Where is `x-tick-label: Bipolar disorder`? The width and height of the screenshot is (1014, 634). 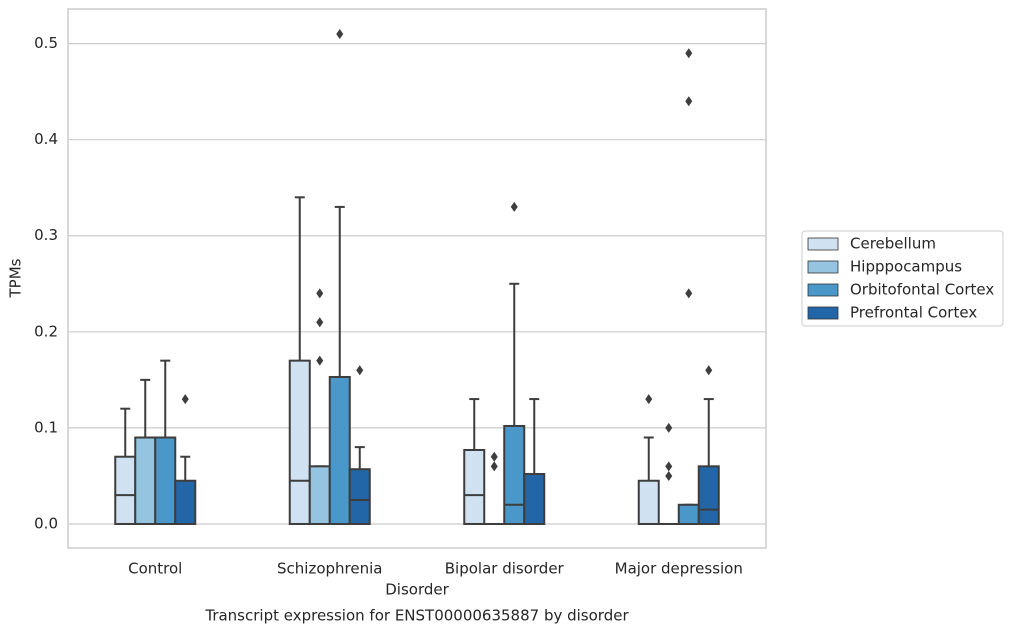
x-tick-label: Bipolar disorder is located at coordinates (505, 569).